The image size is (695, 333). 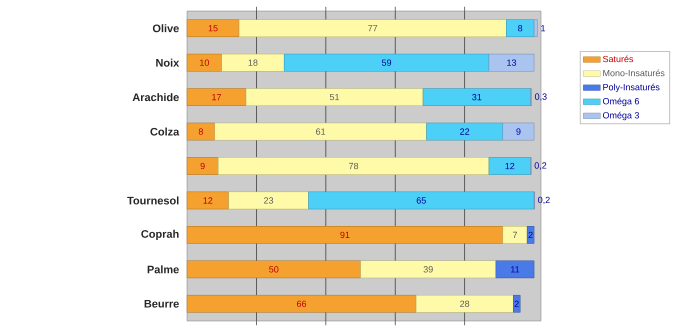 I want to click on data-label: 18, so click(x=253, y=62).